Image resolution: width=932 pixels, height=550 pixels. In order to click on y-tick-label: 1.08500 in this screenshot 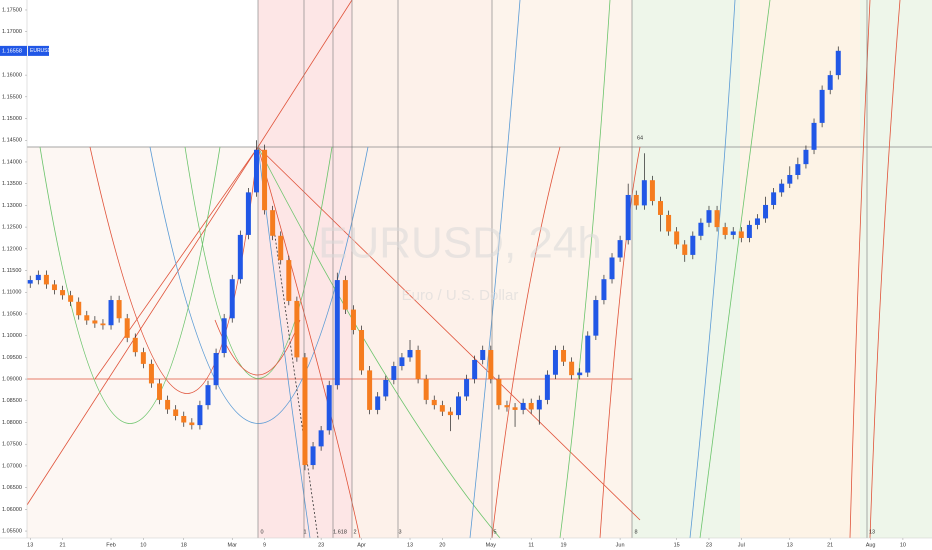, I will do `click(12, 401)`.